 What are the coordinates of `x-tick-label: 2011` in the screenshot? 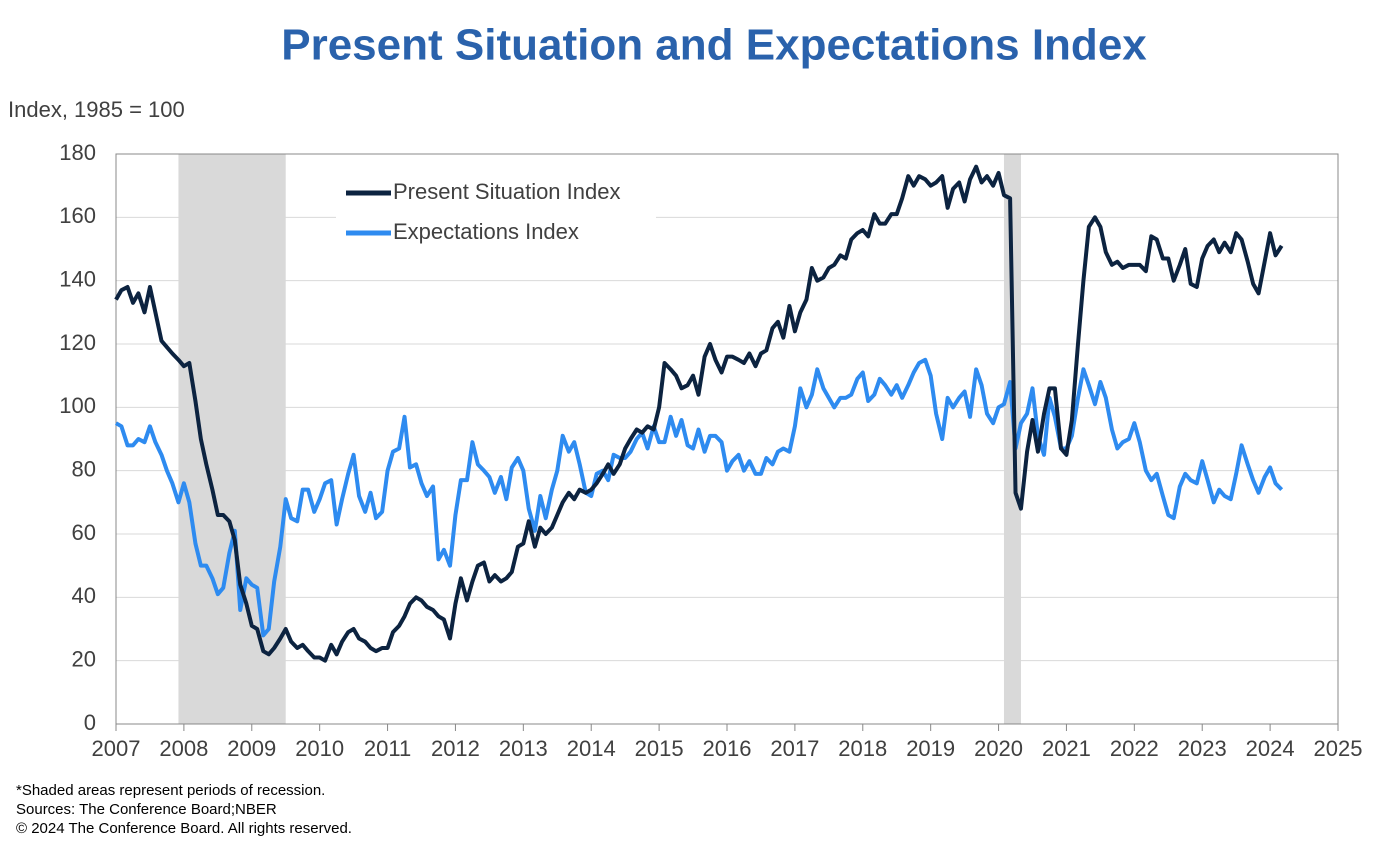 It's located at (387, 748).